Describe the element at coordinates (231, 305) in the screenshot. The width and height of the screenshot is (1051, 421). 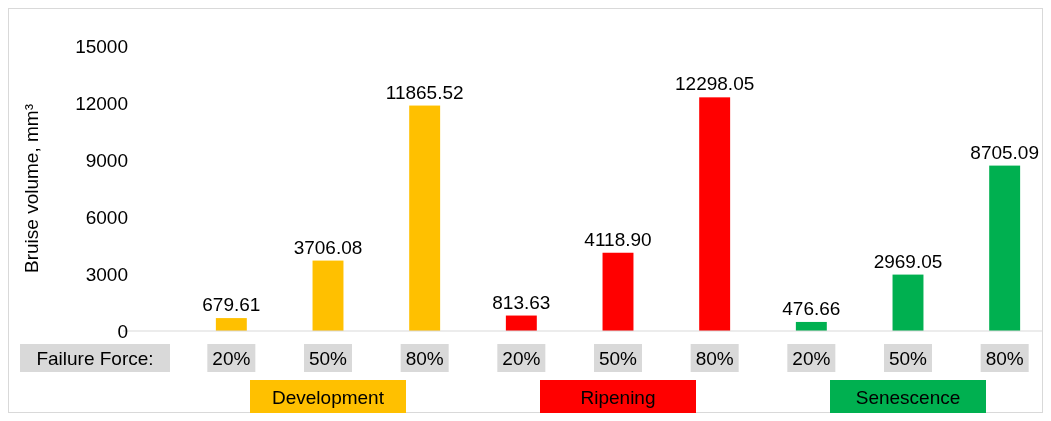
I see `data-label: 679.61` at that location.